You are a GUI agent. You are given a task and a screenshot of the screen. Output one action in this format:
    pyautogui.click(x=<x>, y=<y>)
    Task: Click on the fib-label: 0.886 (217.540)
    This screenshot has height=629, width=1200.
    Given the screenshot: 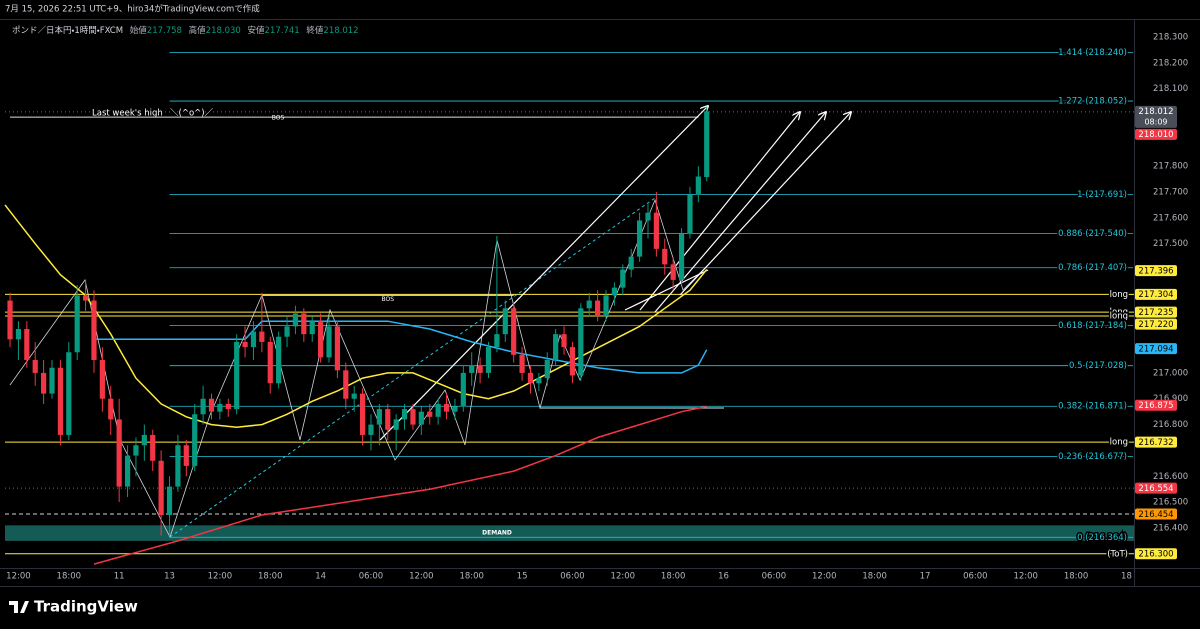 What is the action you would take?
    pyautogui.click(x=1092, y=234)
    